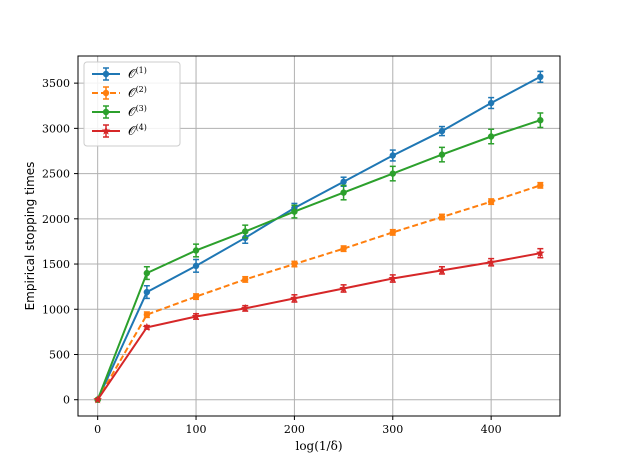  I want to click on legend-label-superscript: (3), so click(141, 108).